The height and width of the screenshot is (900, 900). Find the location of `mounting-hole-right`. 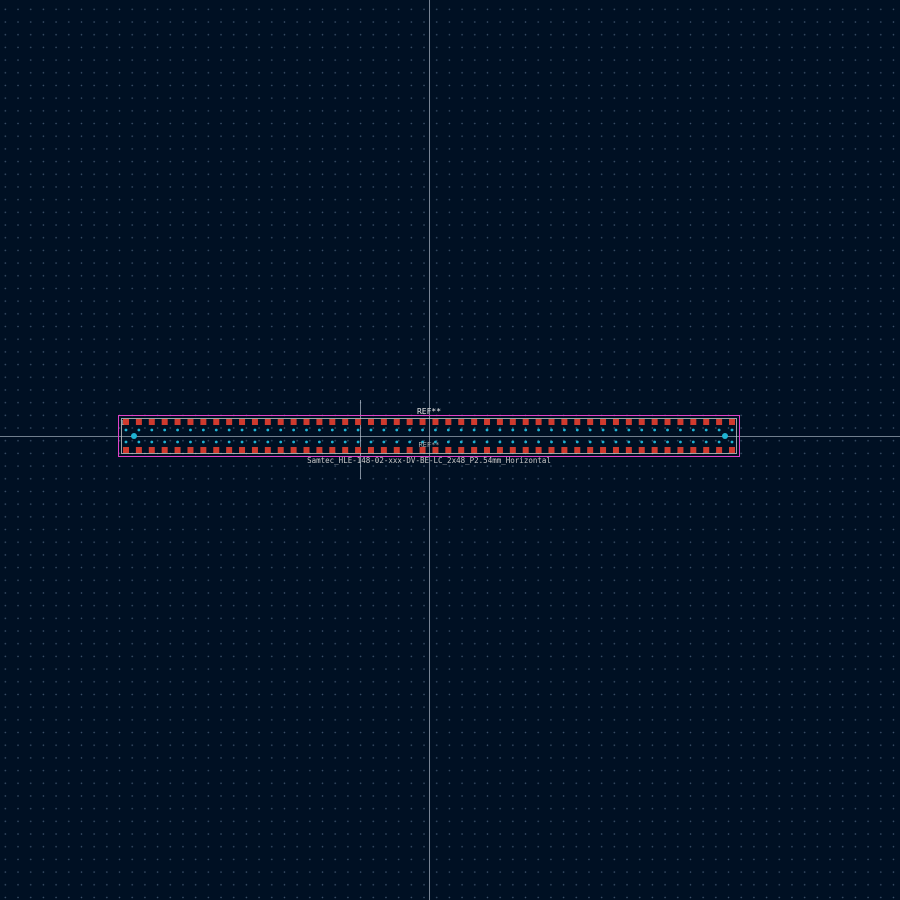

mounting-hole-right is located at coordinates (725, 436).